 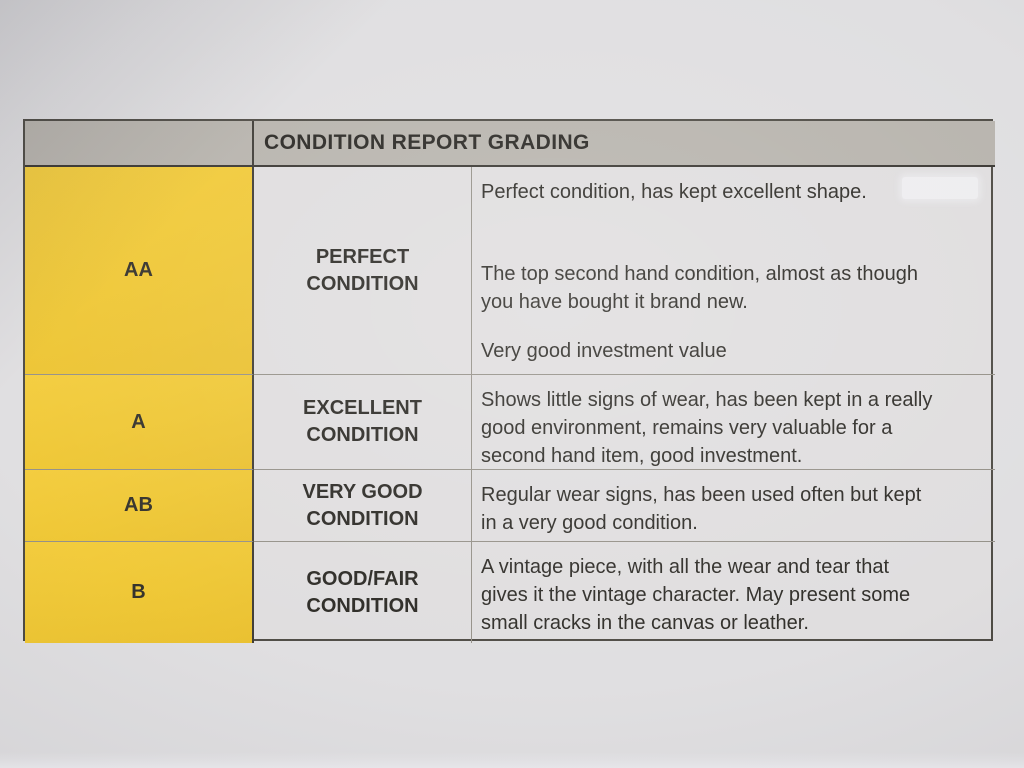 I want to click on grade-cell-a: A, so click(x=139, y=422).